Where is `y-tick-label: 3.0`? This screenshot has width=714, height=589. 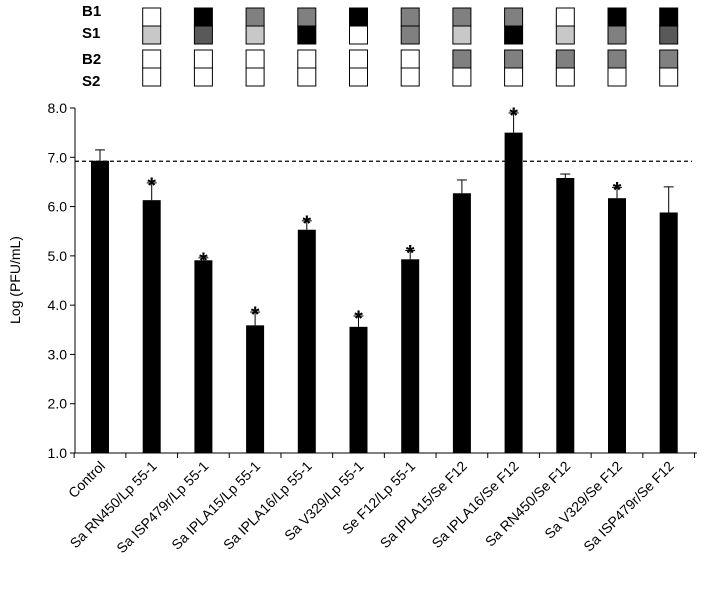
y-tick-label: 3.0 is located at coordinates (58, 354).